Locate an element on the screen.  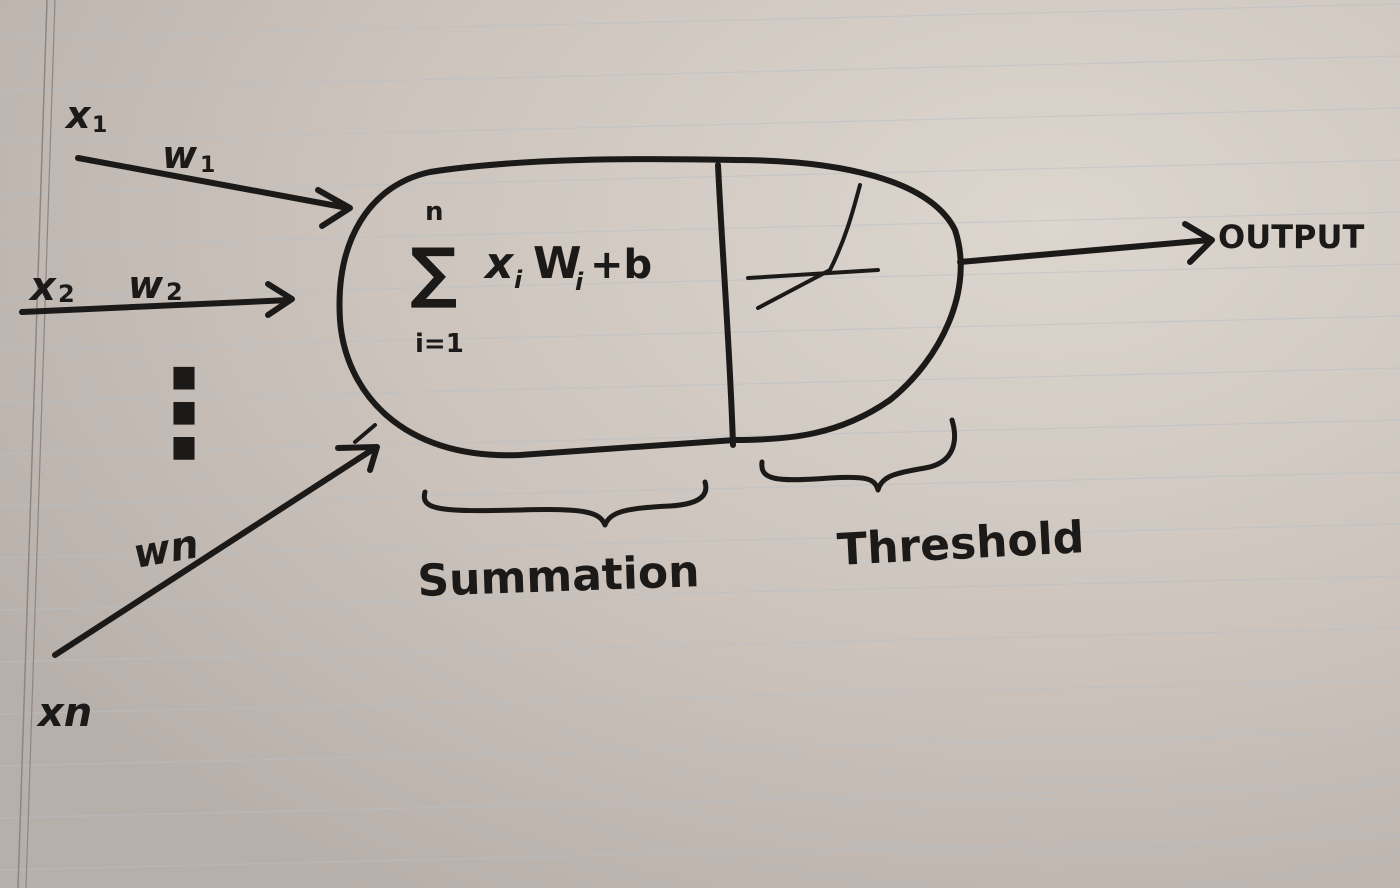
formula-x: x is located at coordinates (499, 263).